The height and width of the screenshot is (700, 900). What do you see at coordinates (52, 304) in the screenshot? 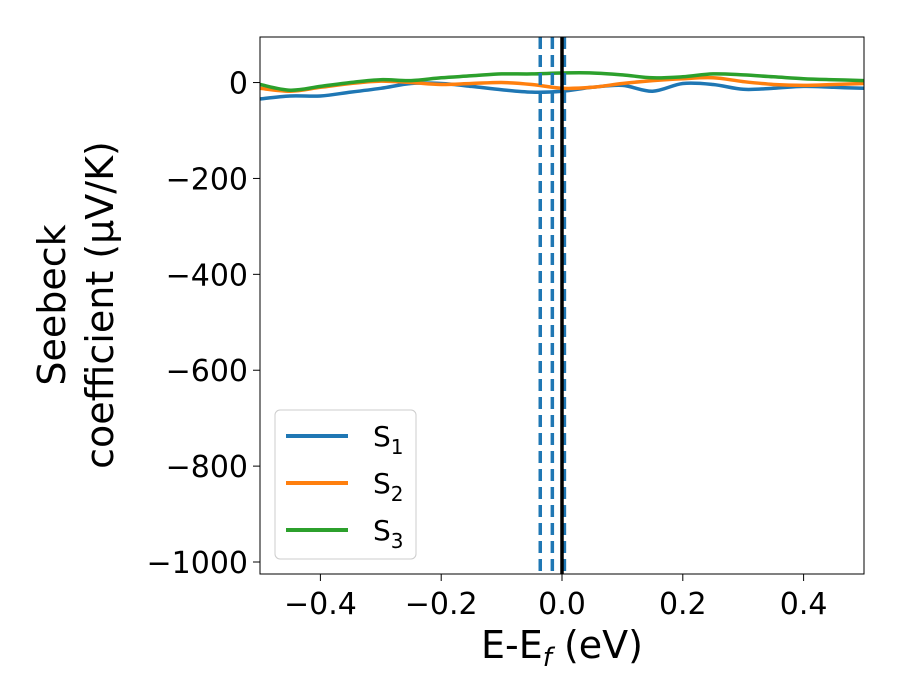
I see `y-axis-label-line1: Seebeck` at bounding box center [52, 304].